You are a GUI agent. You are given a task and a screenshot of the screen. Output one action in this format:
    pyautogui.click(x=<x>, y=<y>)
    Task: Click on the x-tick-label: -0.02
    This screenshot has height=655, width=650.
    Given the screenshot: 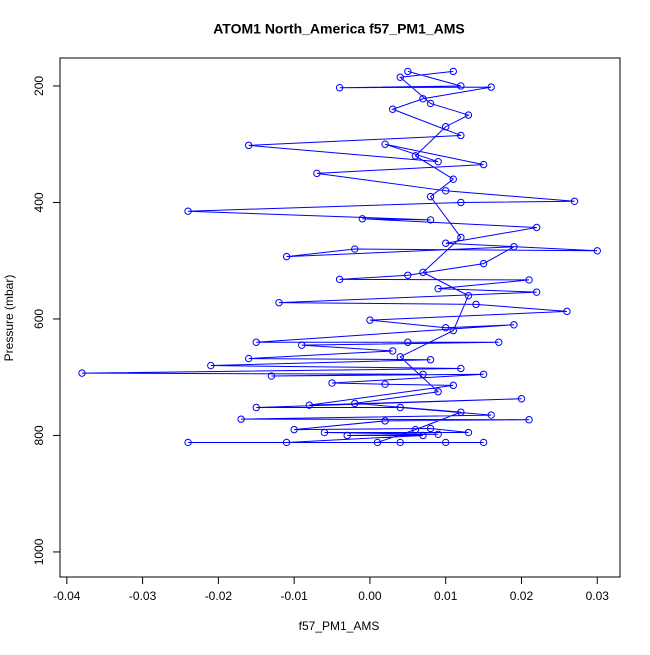 What is the action you would take?
    pyautogui.click(x=219, y=596)
    